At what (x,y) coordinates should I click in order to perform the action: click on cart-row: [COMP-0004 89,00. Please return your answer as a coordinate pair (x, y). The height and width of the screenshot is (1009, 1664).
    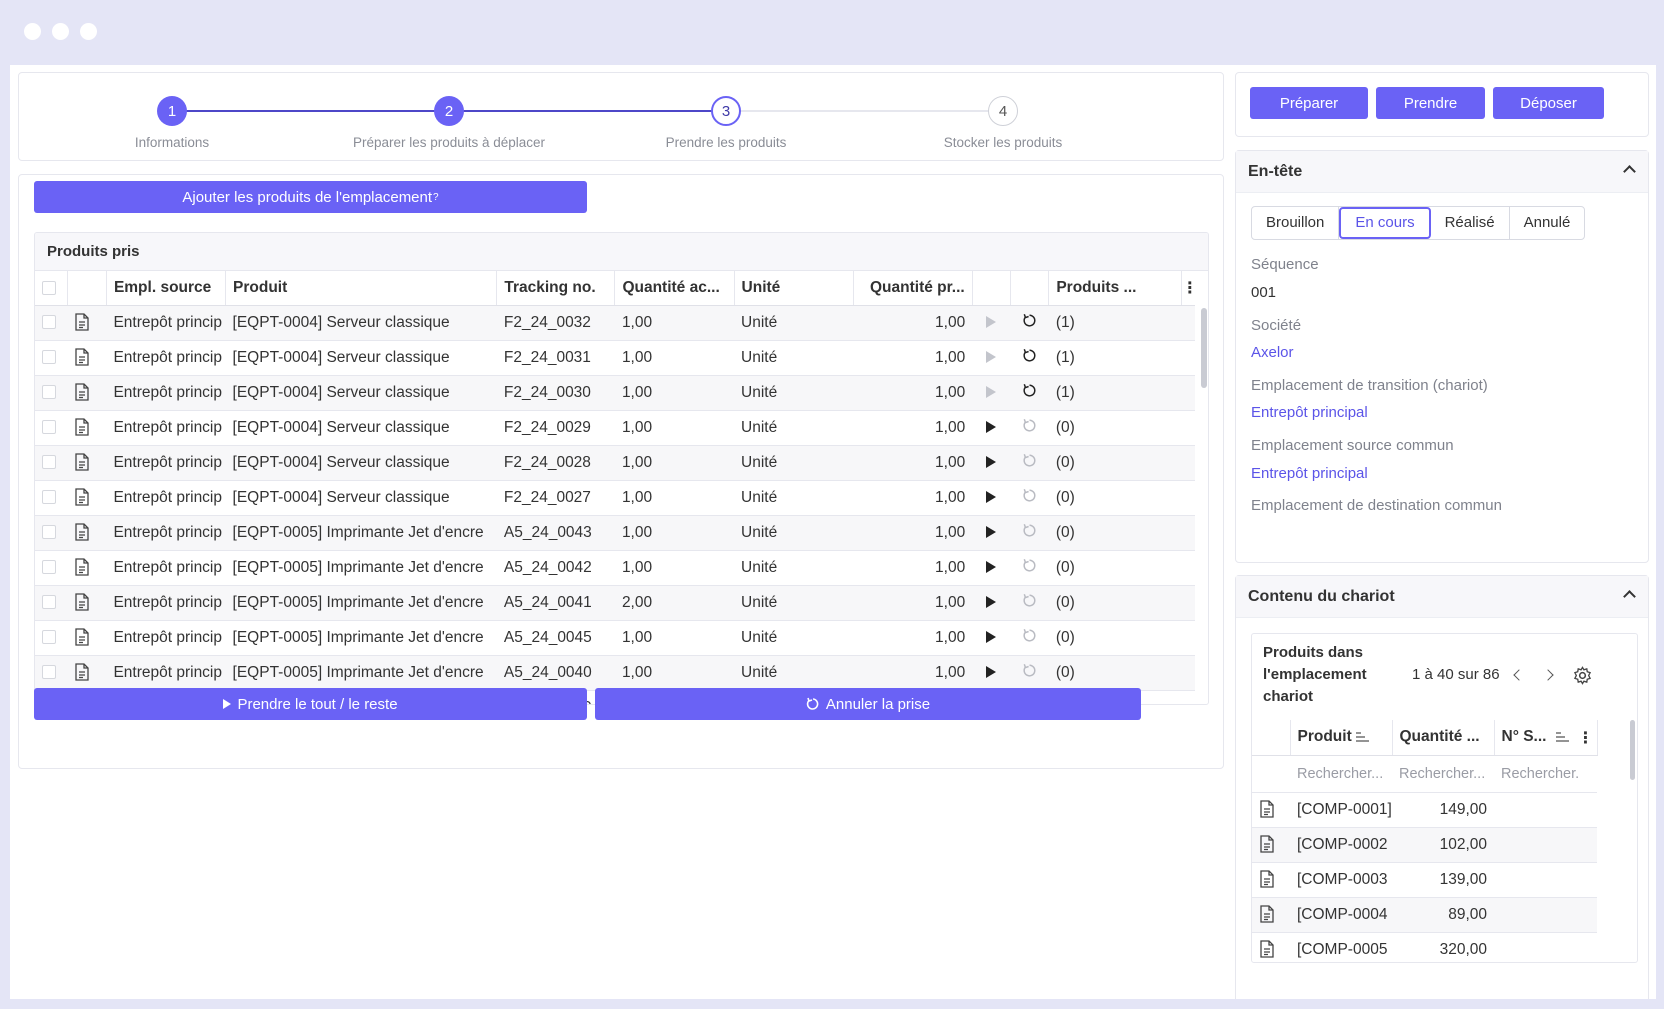
    Looking at the image, I should click on (1424, 915).